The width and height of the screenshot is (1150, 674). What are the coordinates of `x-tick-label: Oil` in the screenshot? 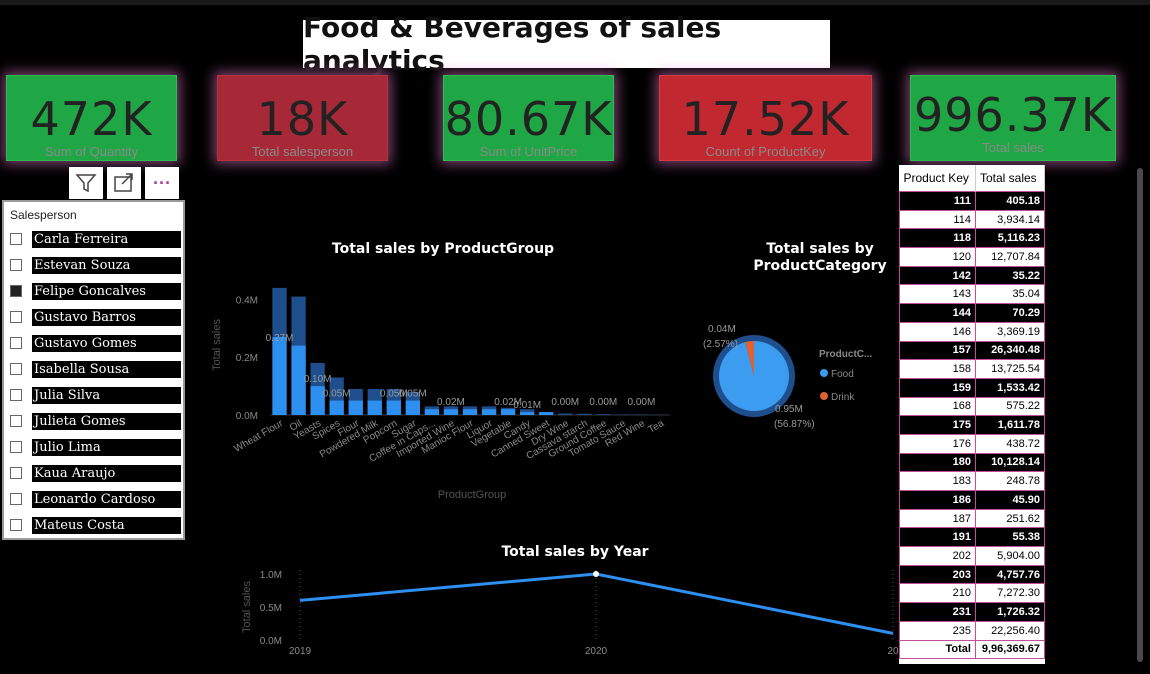 It's located at (296, 426).